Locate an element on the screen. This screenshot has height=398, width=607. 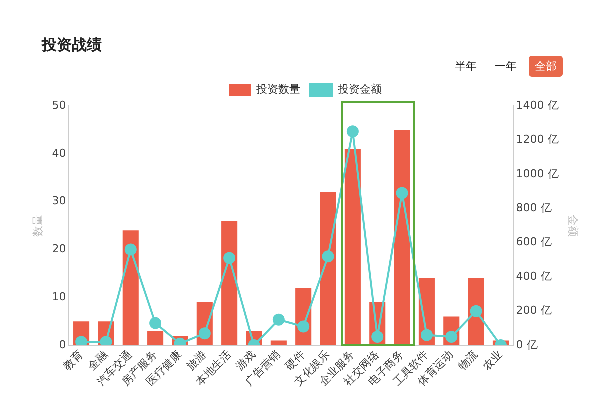
x-tick-label: 农业 is located at coordinates (493, 360).